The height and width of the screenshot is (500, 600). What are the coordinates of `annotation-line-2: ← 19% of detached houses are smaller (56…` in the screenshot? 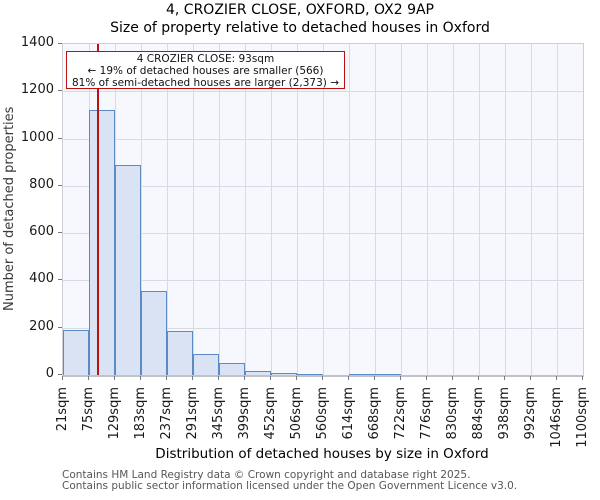 It's located at (205, 71).